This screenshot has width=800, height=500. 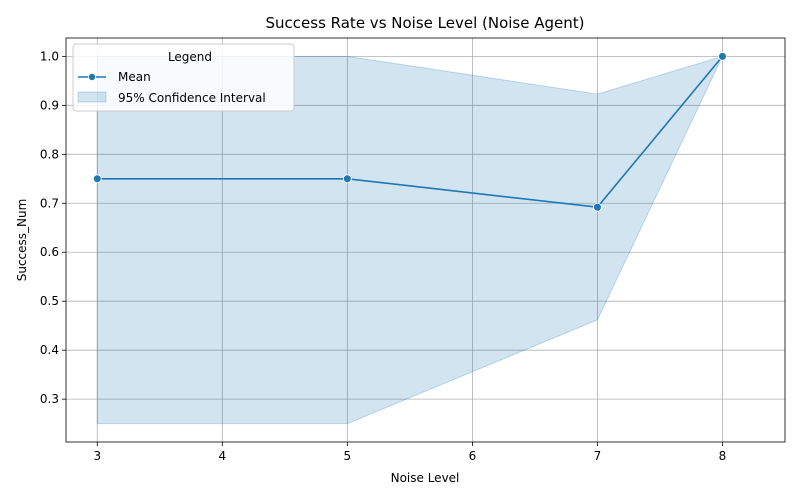 What do you see at coordinates (134, 77) in the screenshot?
I see `legend-mean-label: Mean` at bounding box center [134, 77].